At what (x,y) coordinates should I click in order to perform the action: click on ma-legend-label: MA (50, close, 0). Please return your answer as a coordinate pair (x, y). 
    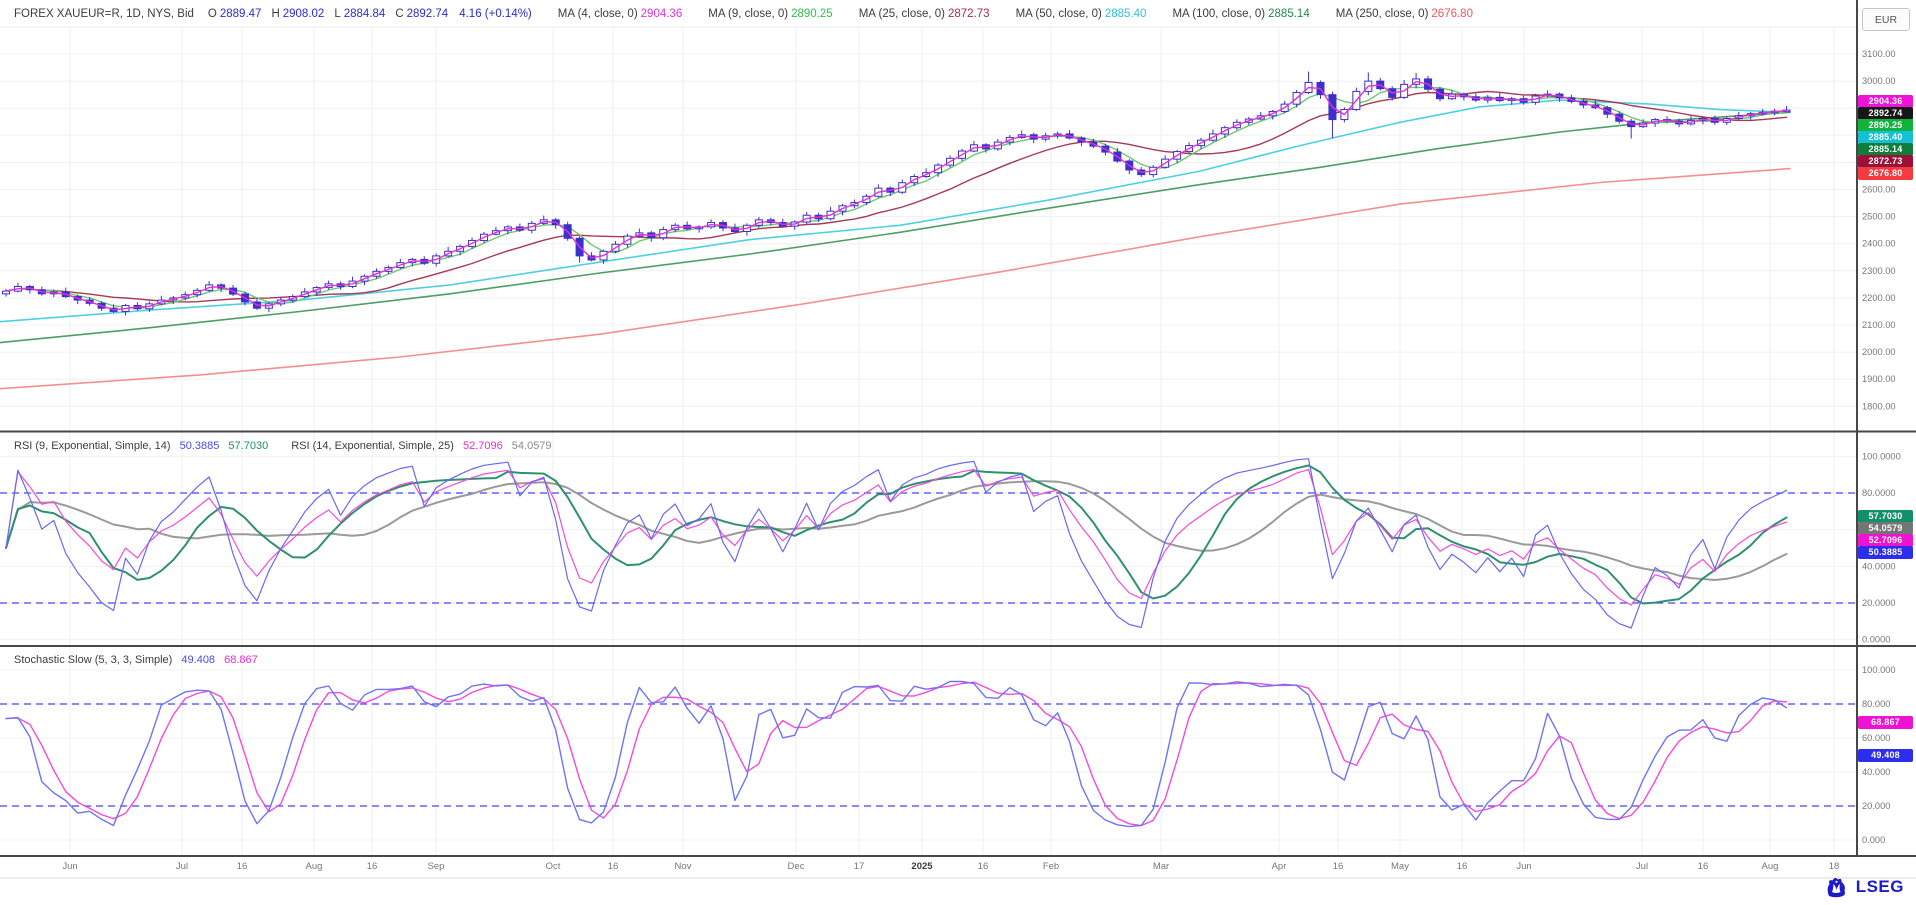
    Looking at the image, I should click on (1058, 13).